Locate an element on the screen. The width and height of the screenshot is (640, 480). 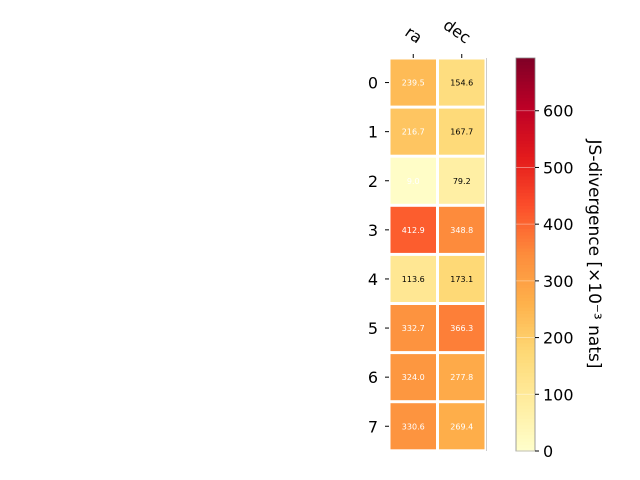
colorbar-tick-label: 300 is located at coordinates (558, 281).